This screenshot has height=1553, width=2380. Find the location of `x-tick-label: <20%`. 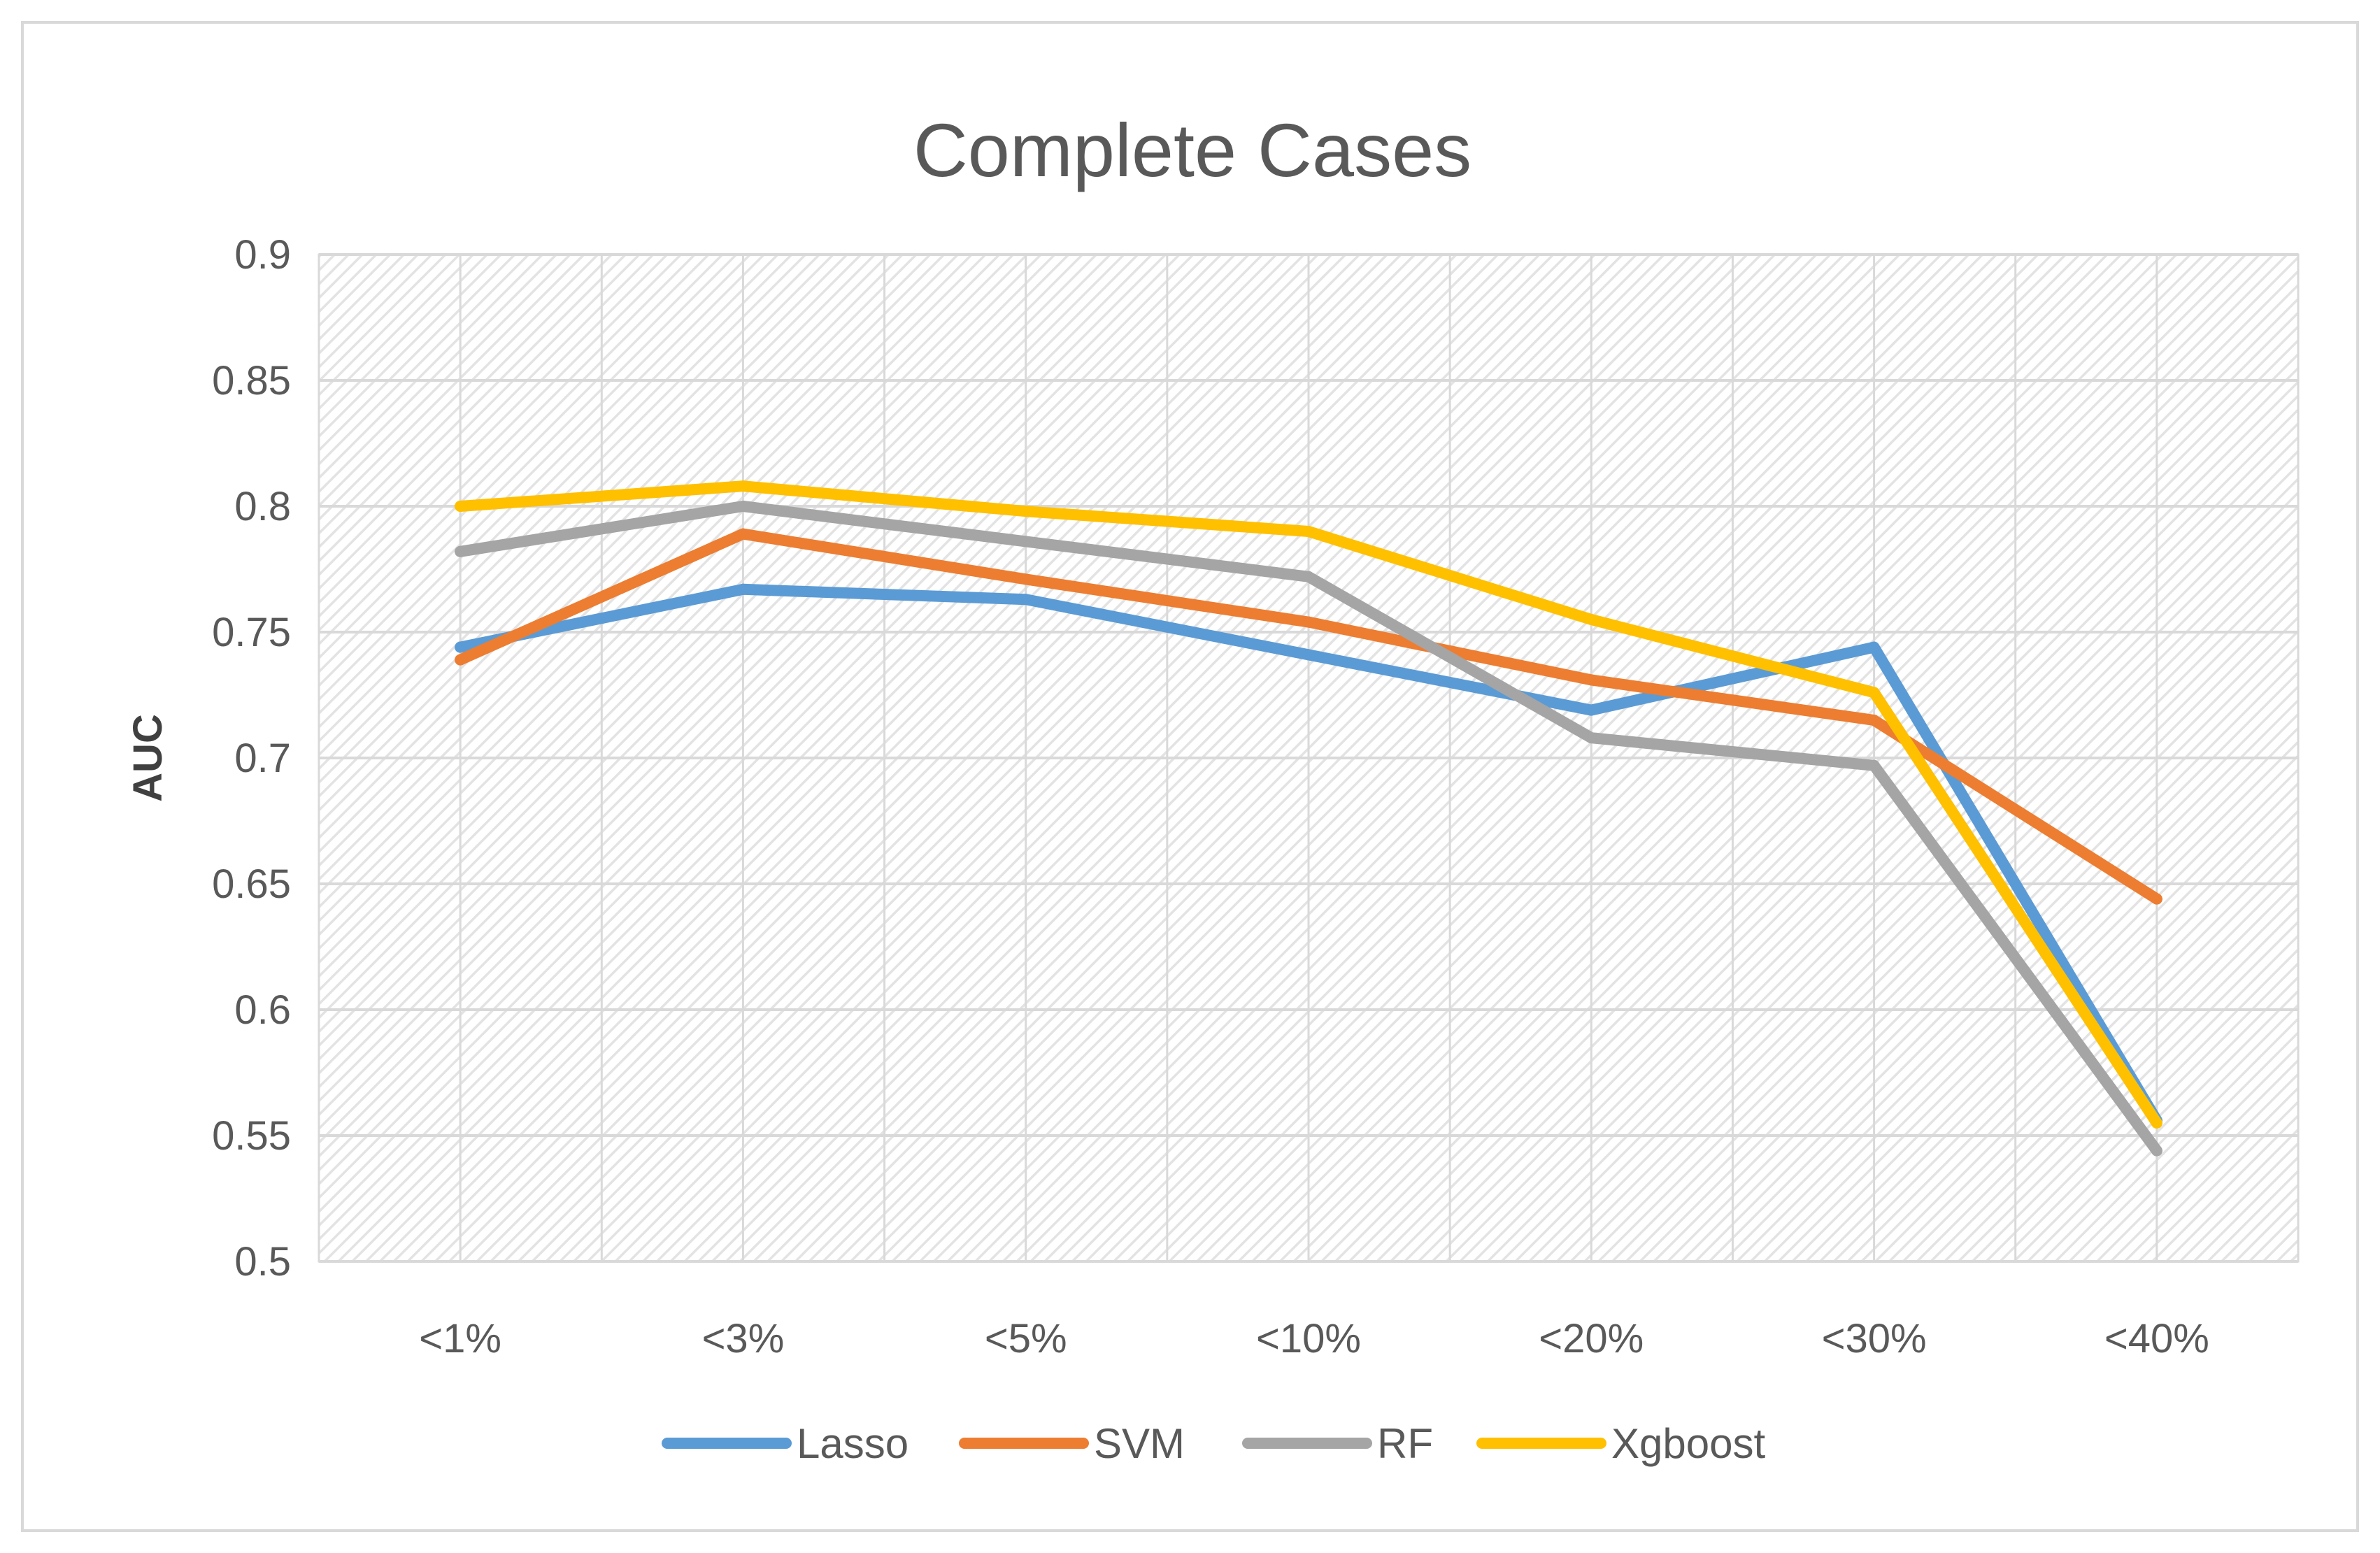

x-tick-label: <20% is located at coordinates (1592, 1338).